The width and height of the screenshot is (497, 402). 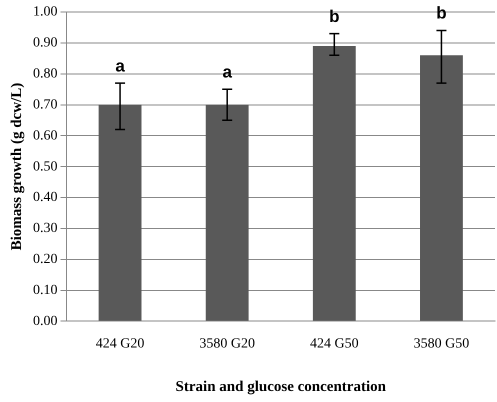 What do you see at coordinates (45, 290) in the screenshot?
I see `y-tick-label: 0.10` at bounding box center [45, 290].